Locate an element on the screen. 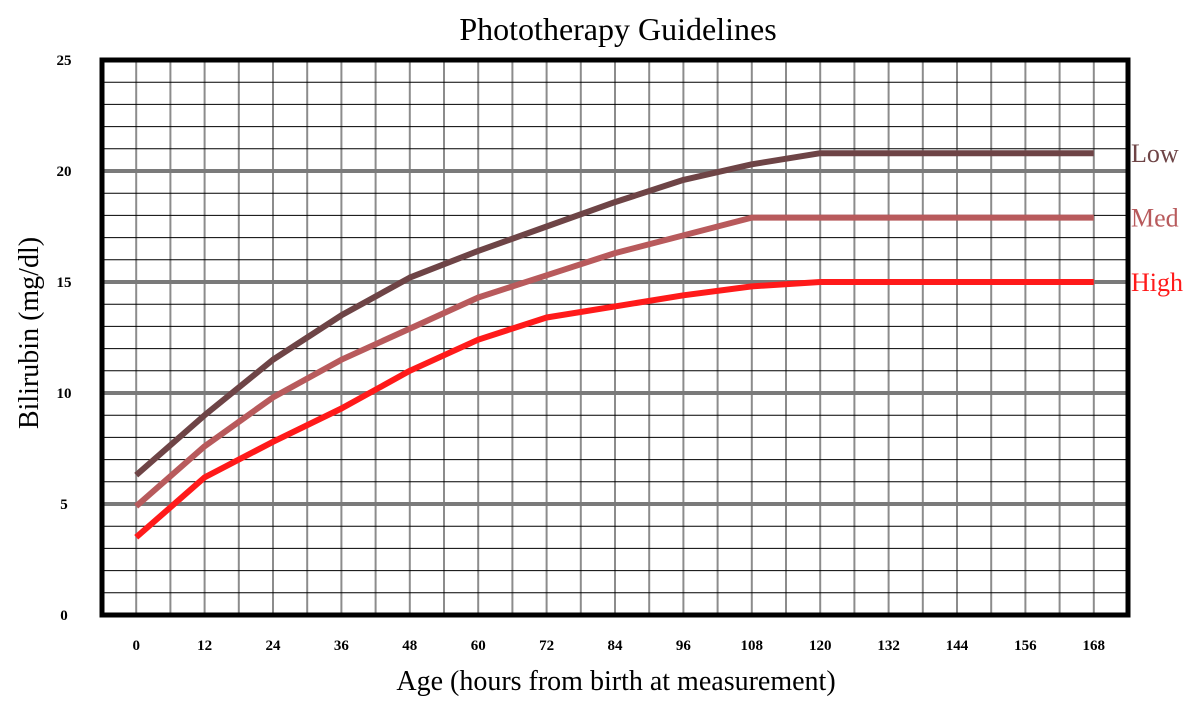 This screenshot has height=716, width=1196. y-tick-labels: 0 5 10 15 20 25 is located at coordinates (64, 338).